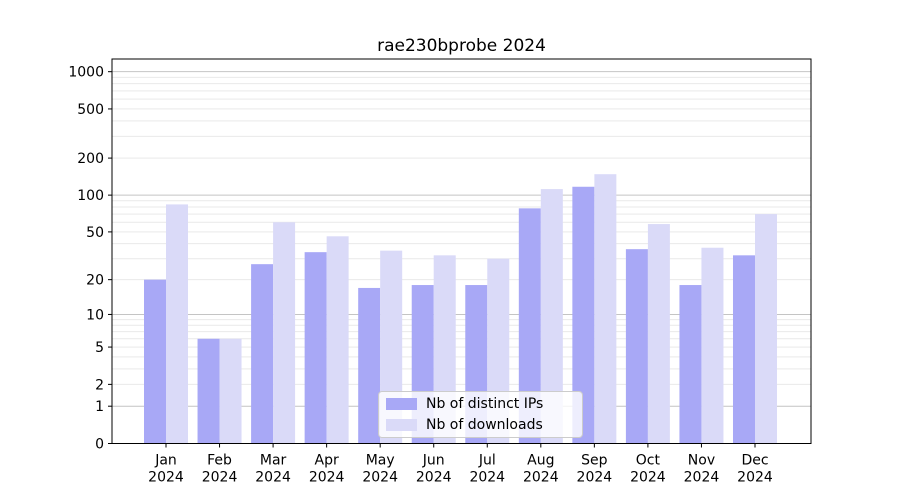 The width and height of the screenshot is (900, 500). What do you see at coordinates (337, 340) in the screenshot?
I see `bar-downloads-apr` at bounding box center [337, 340].